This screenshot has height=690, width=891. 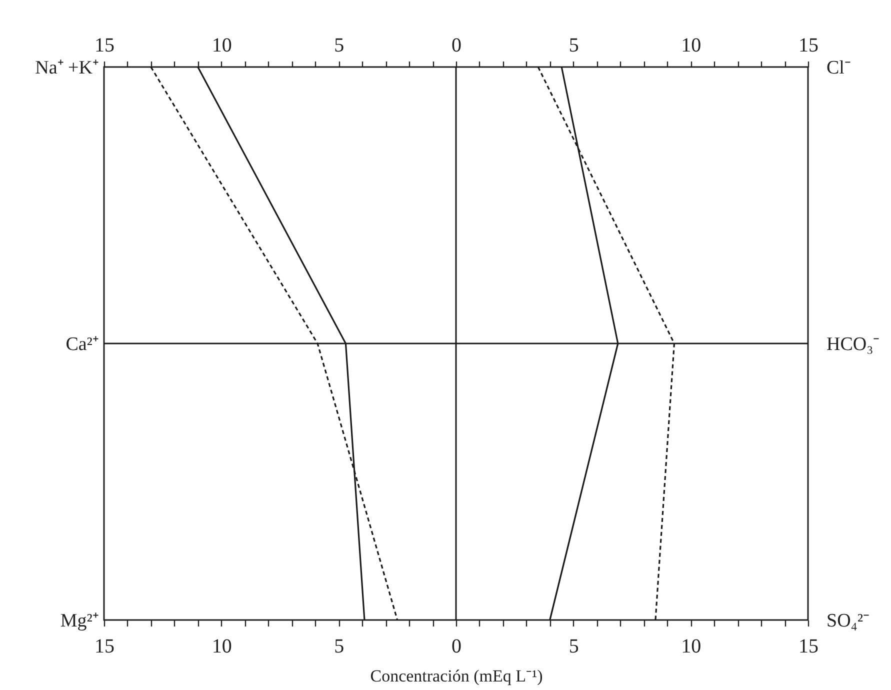 I want to click on y-tick-label: Na⁺ +K⁺, so click(x=66, y=68).